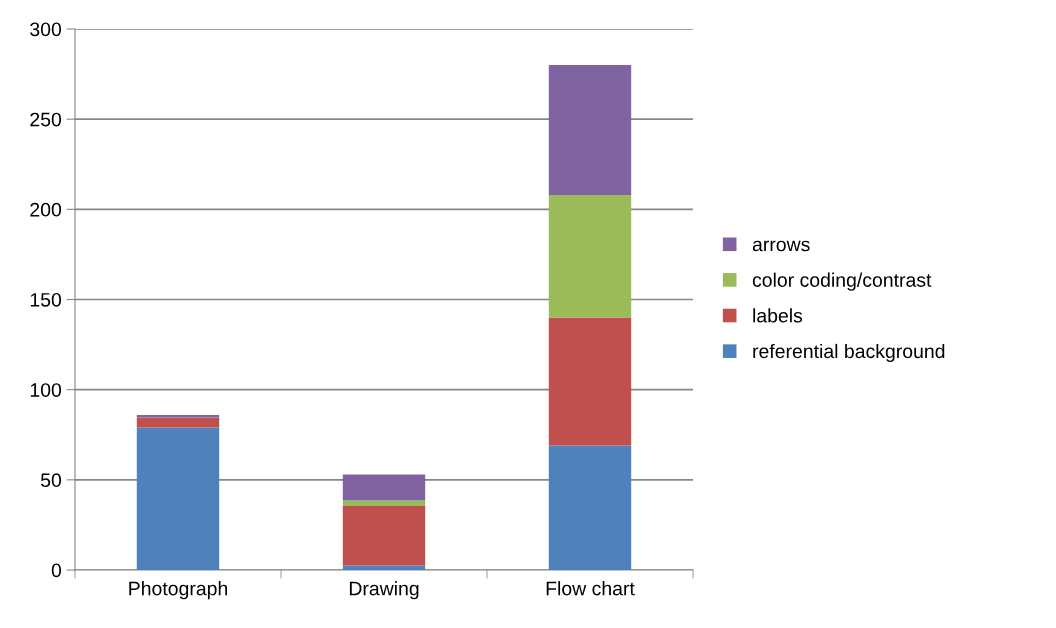  What do you see at coordinates (781, 246) in the screenshot?
I see `legend-label: arrows` at bounding box center [781, 246].